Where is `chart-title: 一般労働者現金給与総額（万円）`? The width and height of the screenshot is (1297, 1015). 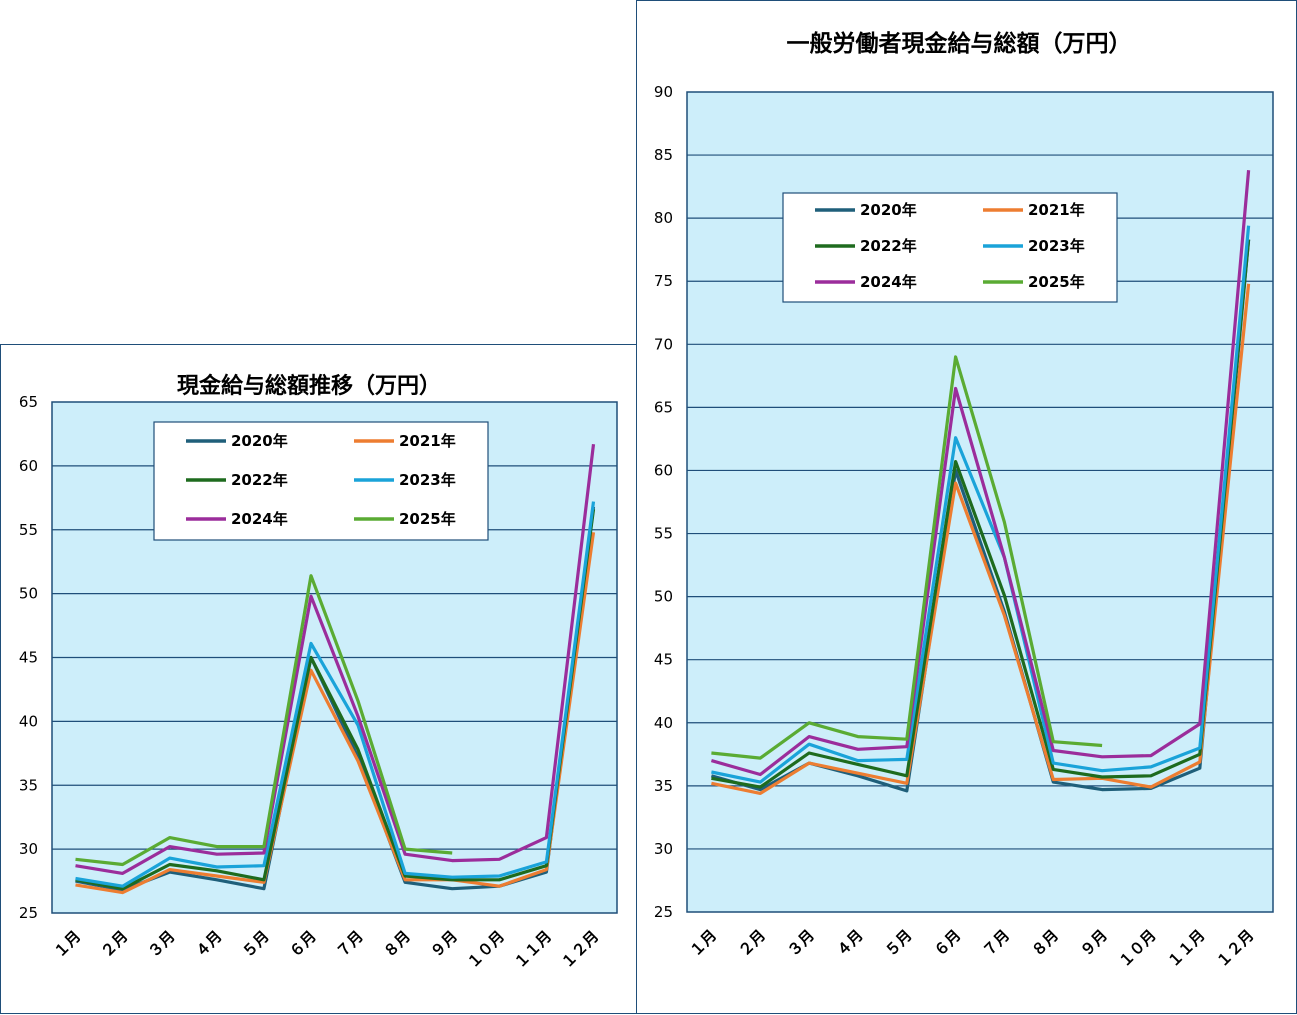
chart-title: 一般労働者現金給与総額（万円） is located at coordinates (959, 43).